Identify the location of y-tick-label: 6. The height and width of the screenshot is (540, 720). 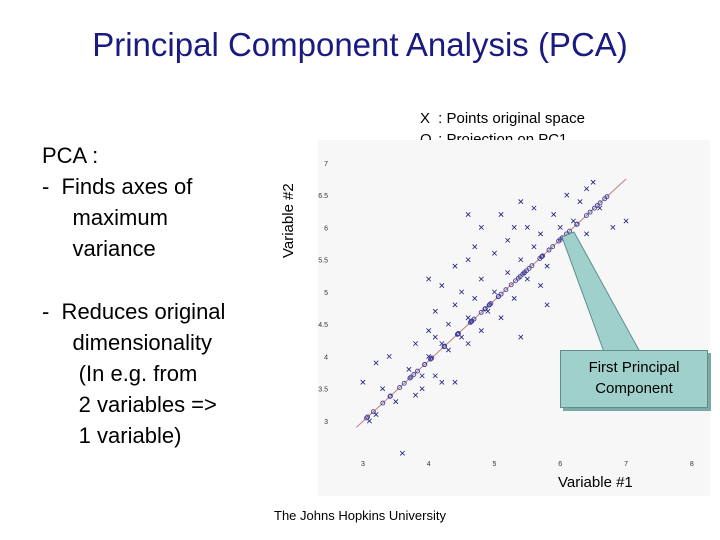
(326, 228).